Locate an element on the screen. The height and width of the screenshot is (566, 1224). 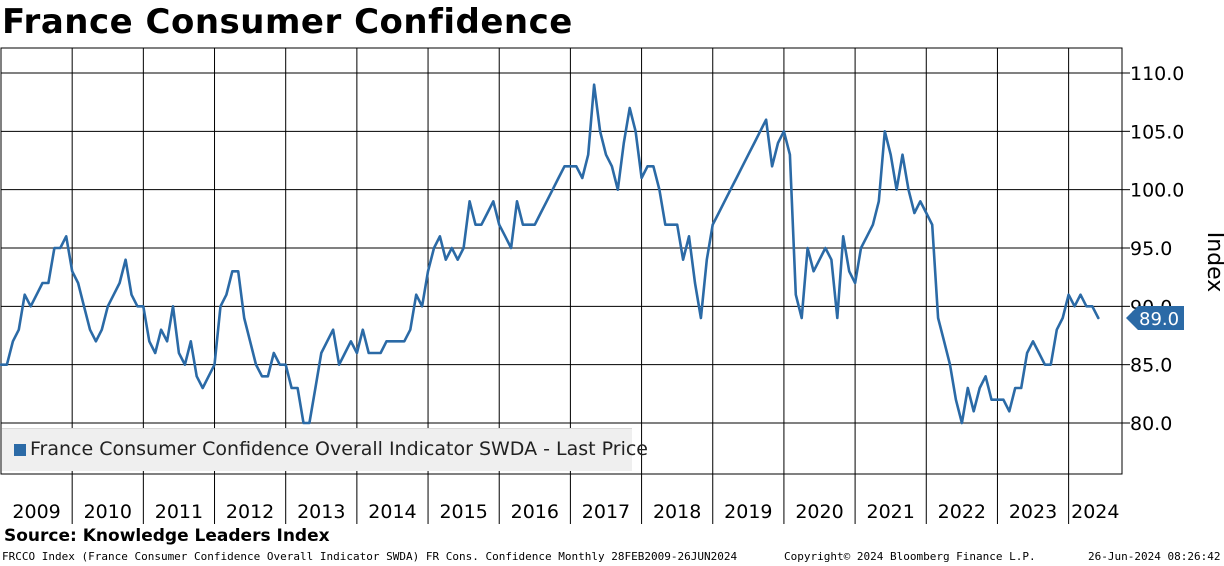
last-value-label: 89.0 is located at coordinates (1159, 319).